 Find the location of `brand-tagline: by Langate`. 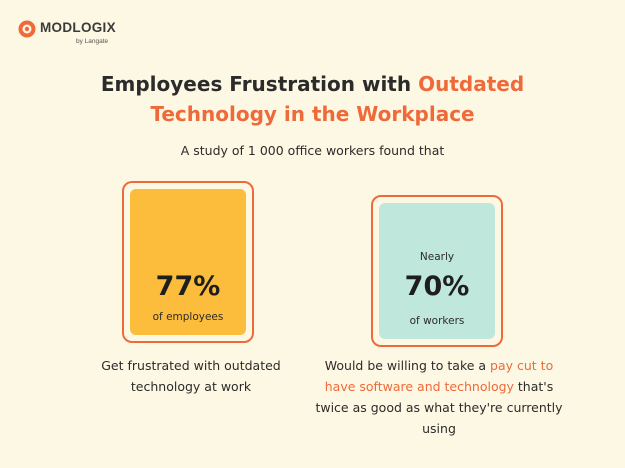

brand-tagline: by Langate is located at coordinates (92, 41).